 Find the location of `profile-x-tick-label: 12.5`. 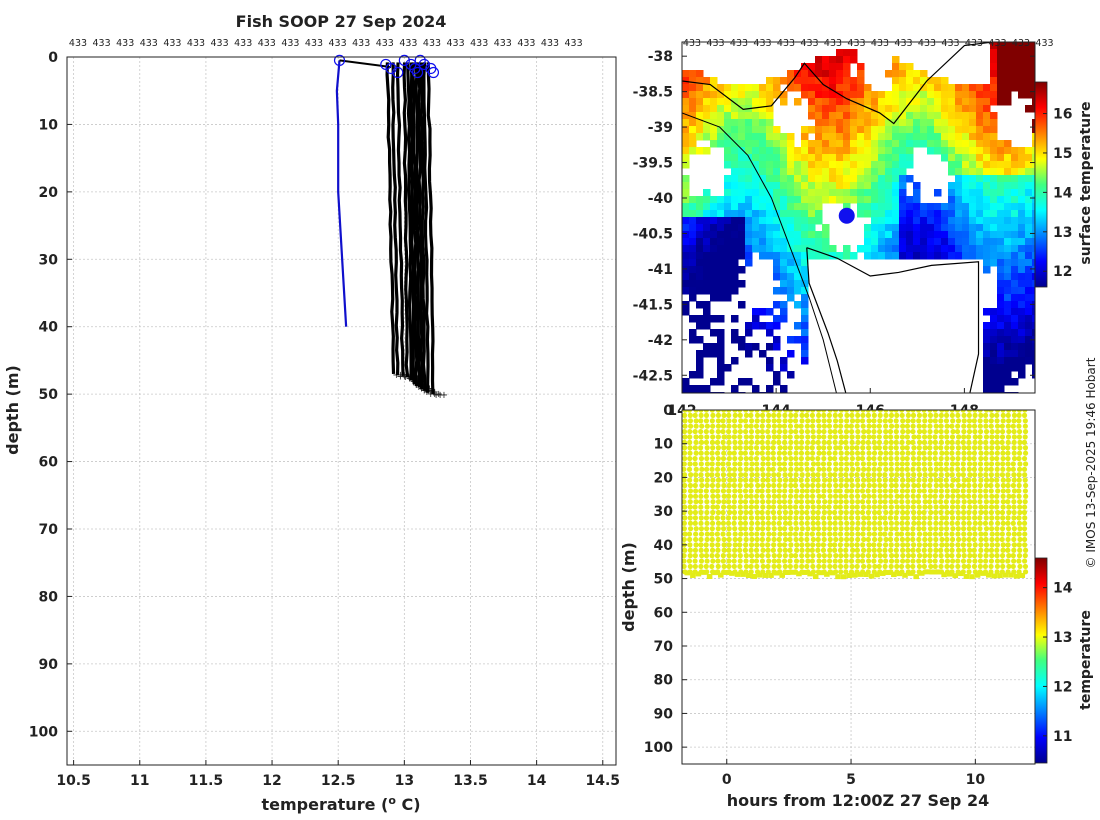

profile-x-tick-label: 12.5 is located at coordinates (338, 781).